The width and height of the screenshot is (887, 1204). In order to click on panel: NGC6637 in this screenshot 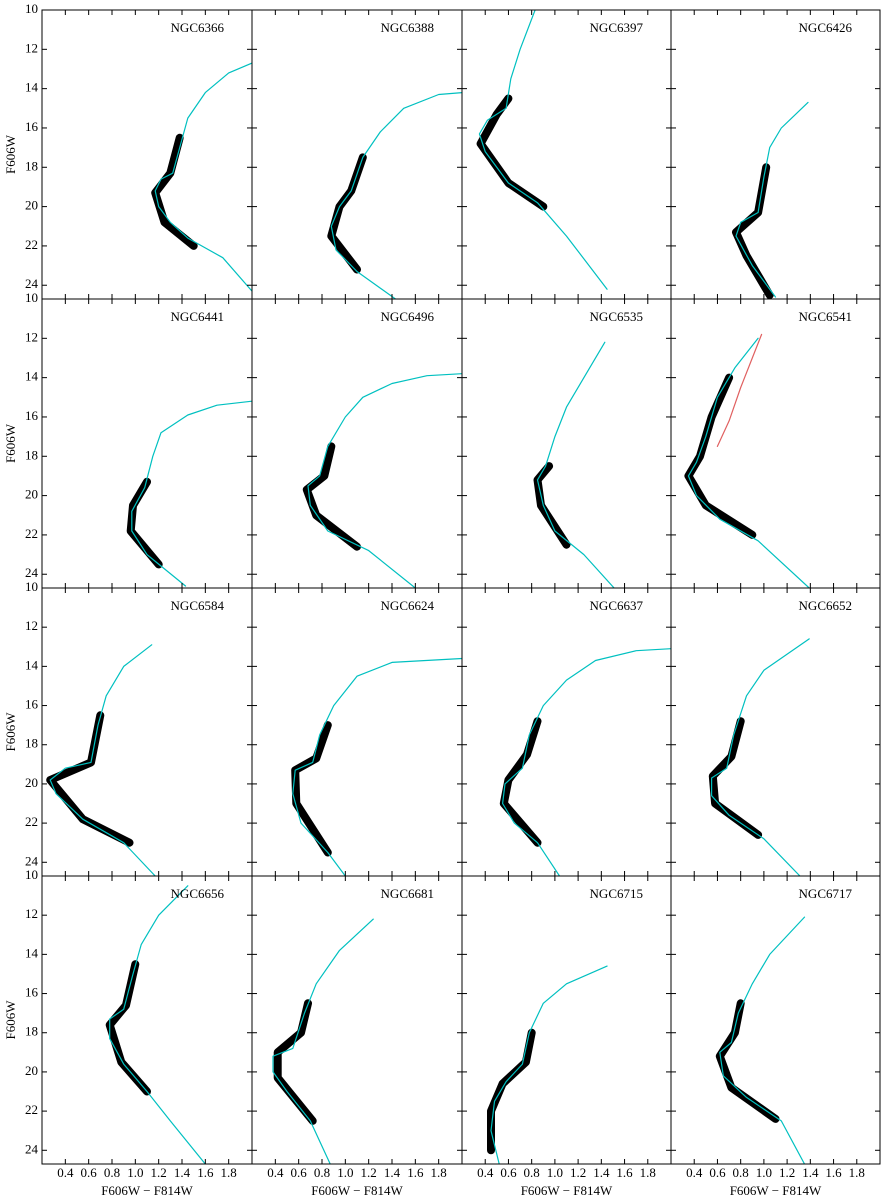, I will do `click(566, 732)`.